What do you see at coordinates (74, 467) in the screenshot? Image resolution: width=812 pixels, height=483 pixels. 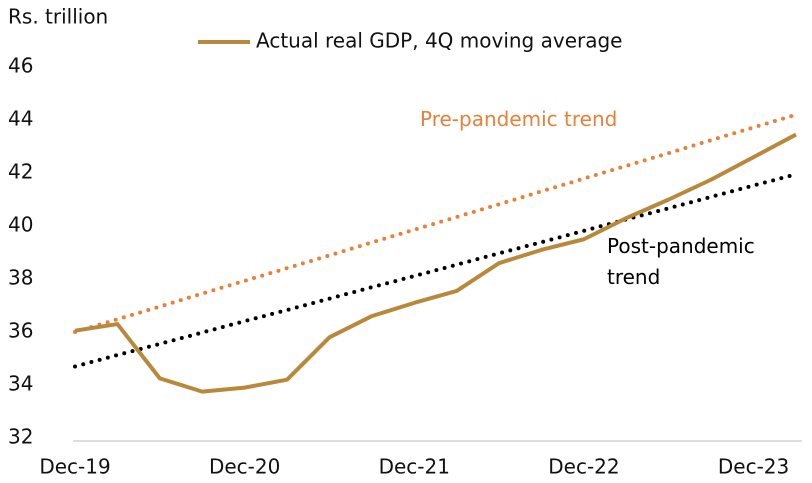 I see `x-tick-label: Dec-19` at bounding box center [74, 467].